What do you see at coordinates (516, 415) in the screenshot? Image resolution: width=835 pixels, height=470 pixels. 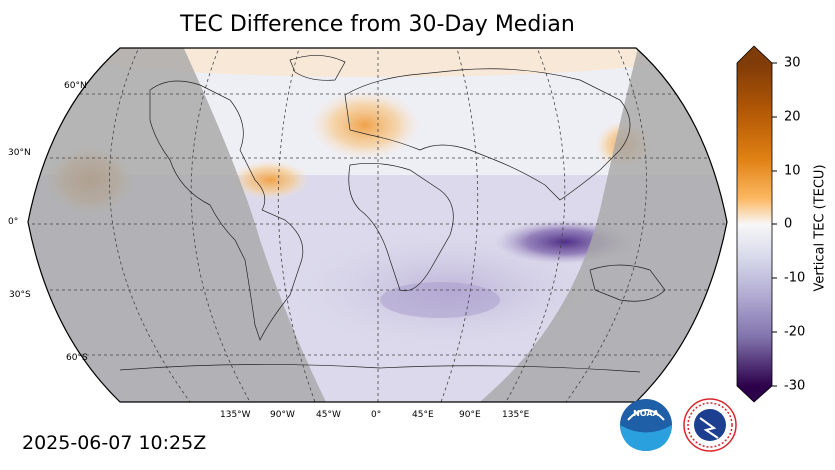 I see `lon-label: 135°E` at bounding box center [516, 415].